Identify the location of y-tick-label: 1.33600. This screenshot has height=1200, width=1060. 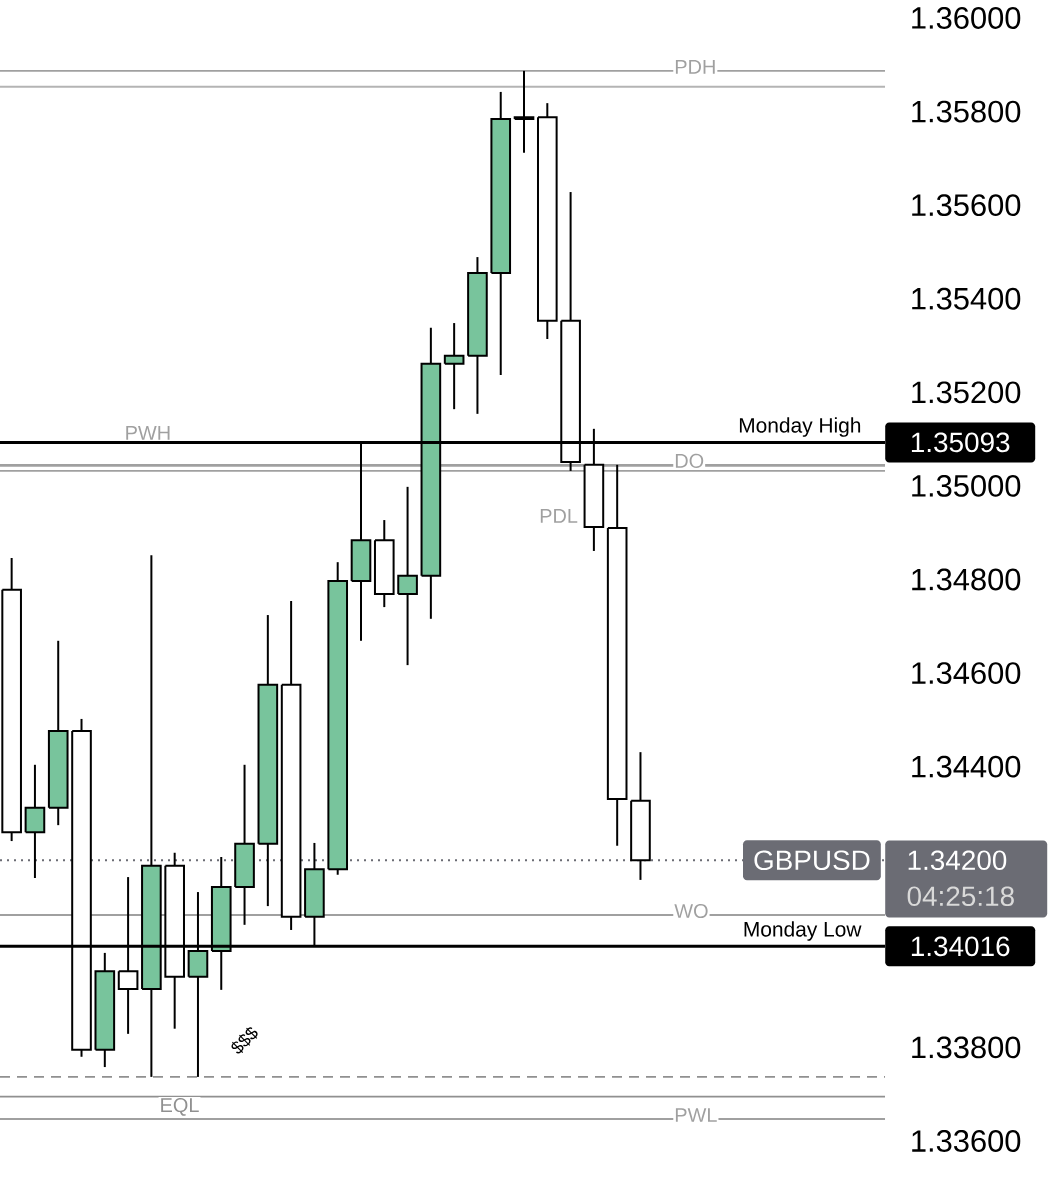
(966, 1141).